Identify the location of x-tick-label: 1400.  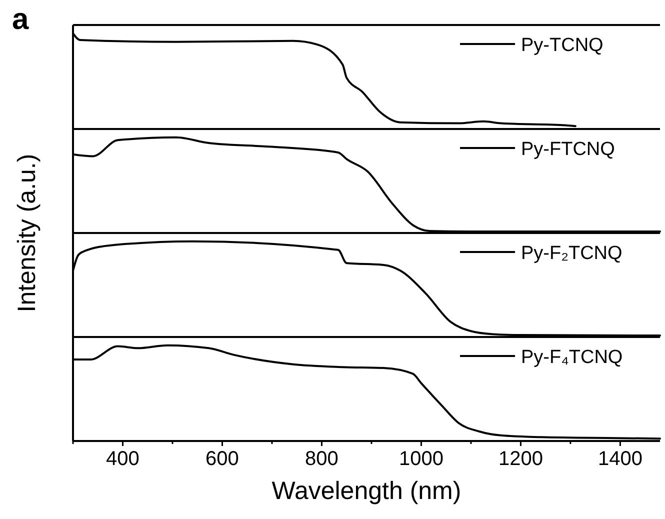
(620, 459).